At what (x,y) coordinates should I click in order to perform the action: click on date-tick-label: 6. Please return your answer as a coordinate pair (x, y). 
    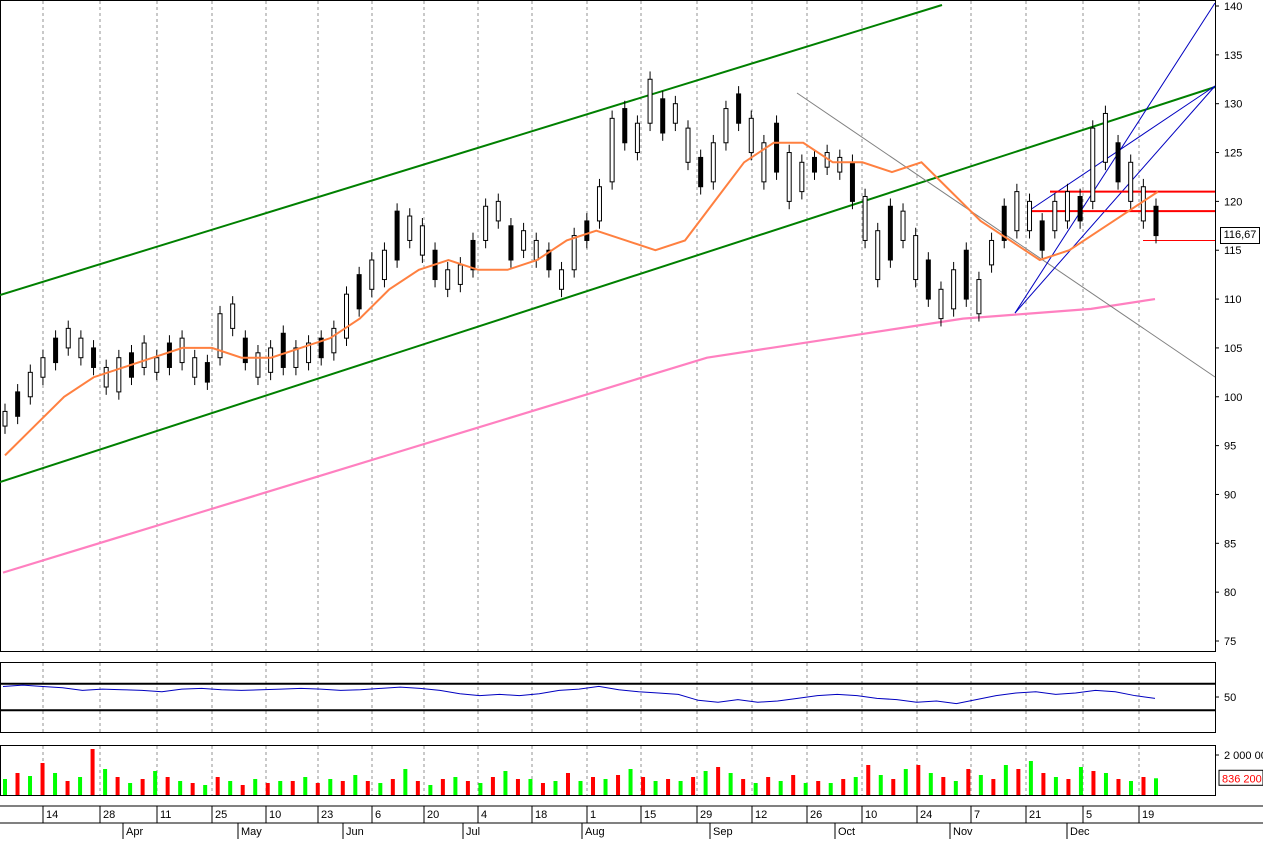
    Looking at the image, I should click on (378, 815).